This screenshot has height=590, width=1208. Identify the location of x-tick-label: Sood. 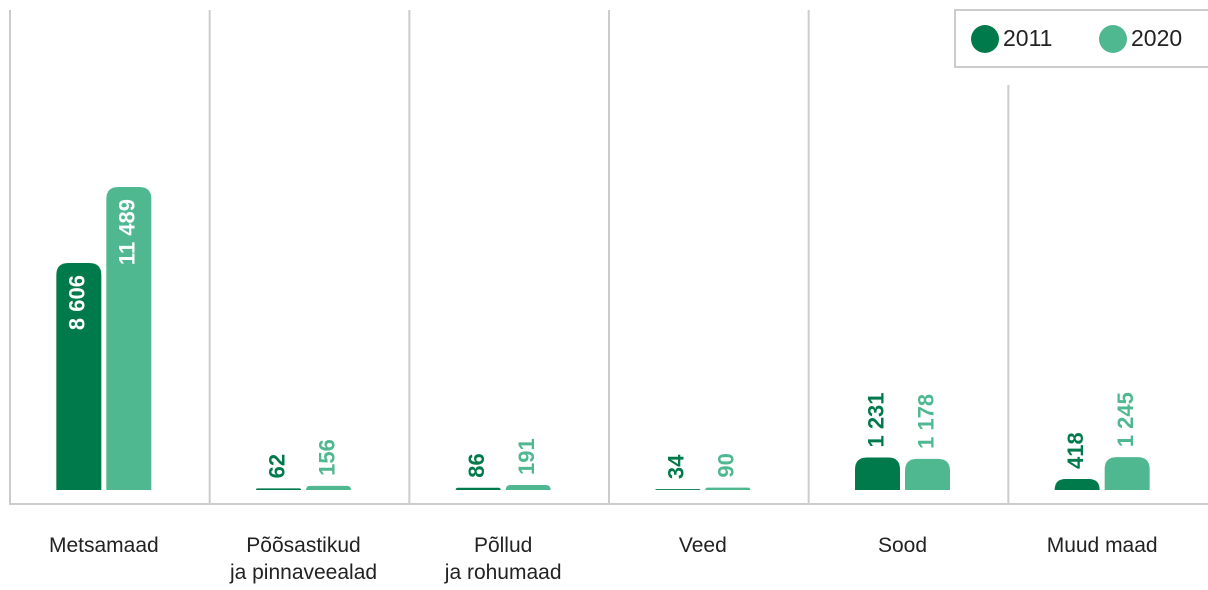
(902, 545).